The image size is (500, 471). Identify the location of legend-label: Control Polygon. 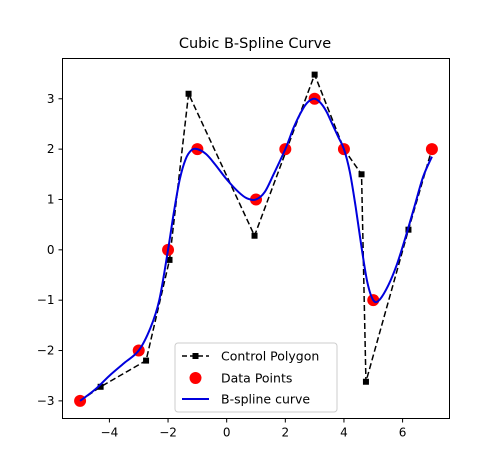
(270, 356).